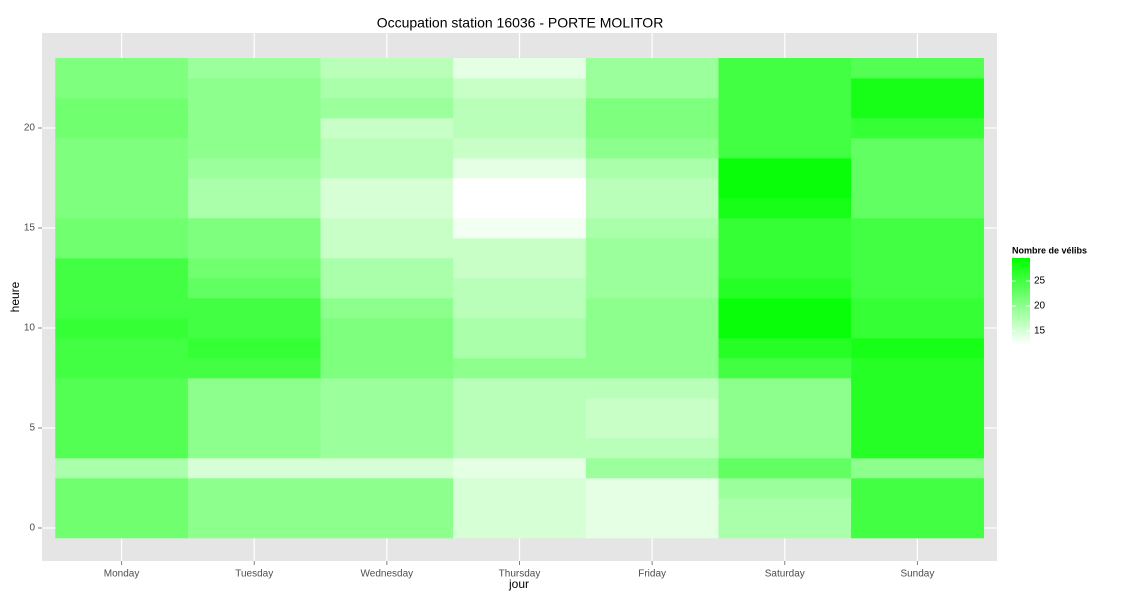 This screenshot has height=600, width=1125. What do you see at coordinates (1021, 301) in the screenshot?
I see `colorbar` at bounding box center [1021, 301].